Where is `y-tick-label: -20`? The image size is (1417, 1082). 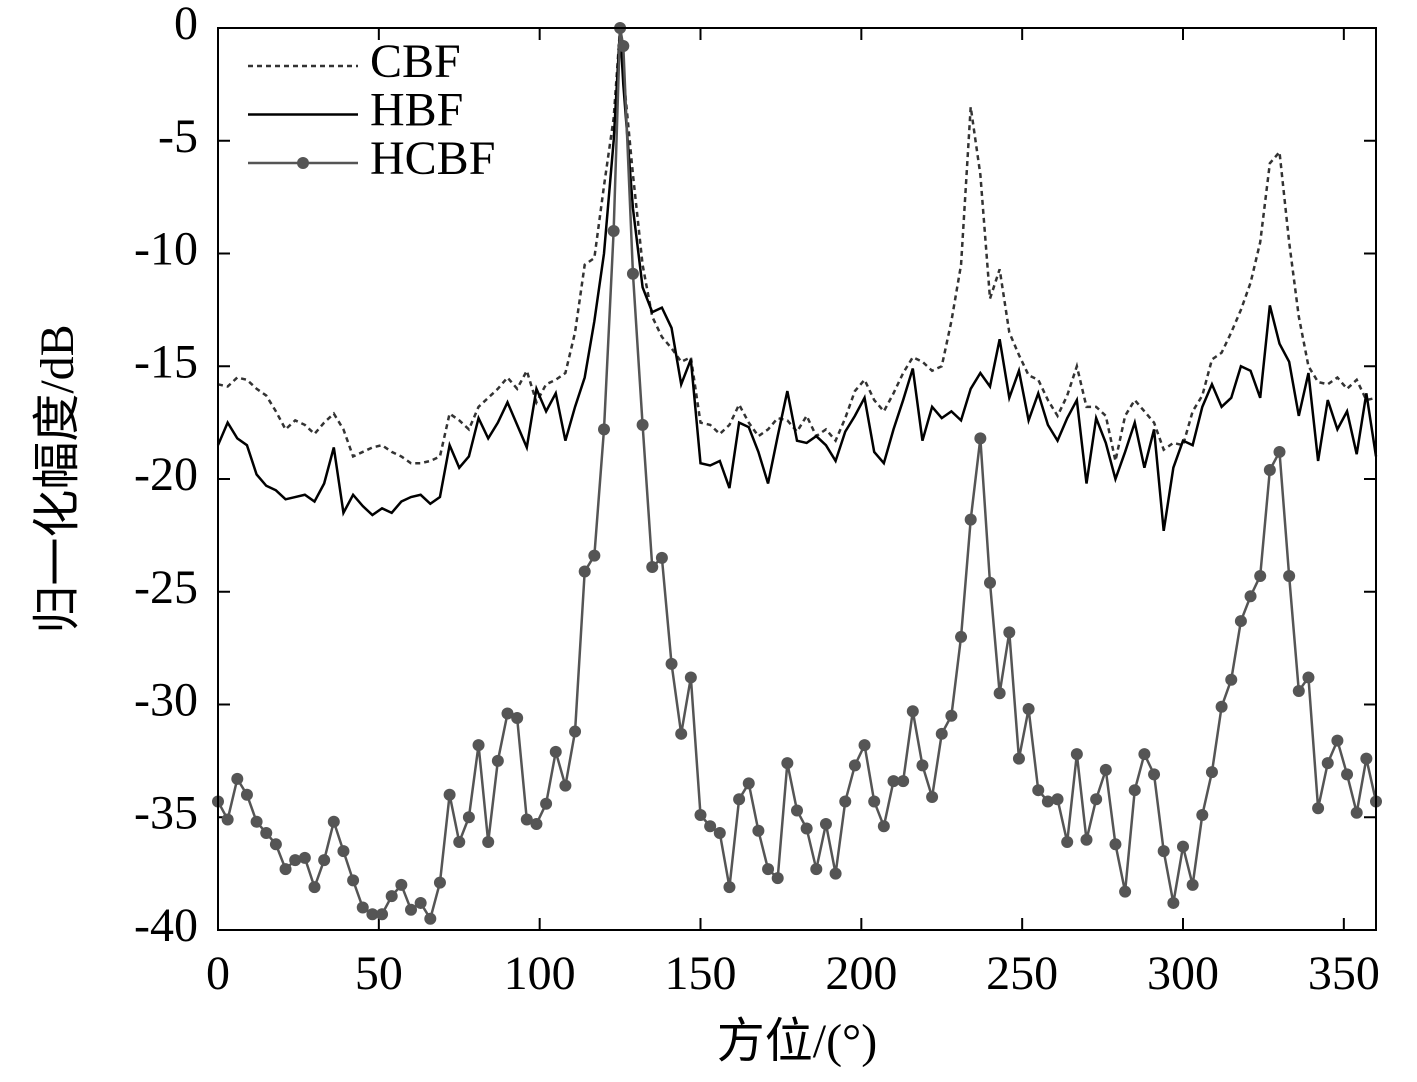 y-tick-label: -20 is located at coordinates (166, 474).